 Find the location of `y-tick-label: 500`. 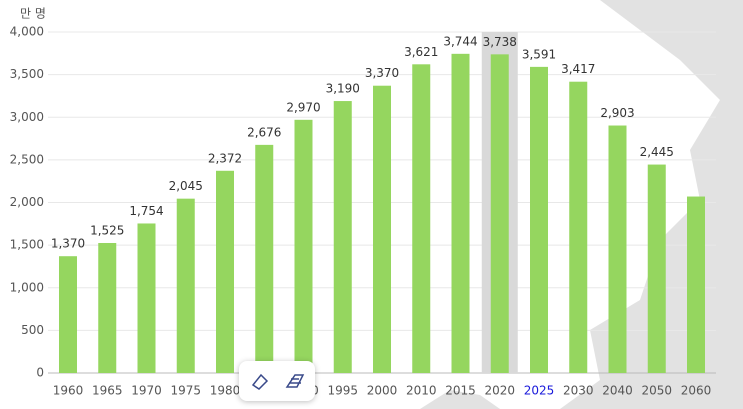

y-tick-label: 500 is located at coordinates (32, 330).